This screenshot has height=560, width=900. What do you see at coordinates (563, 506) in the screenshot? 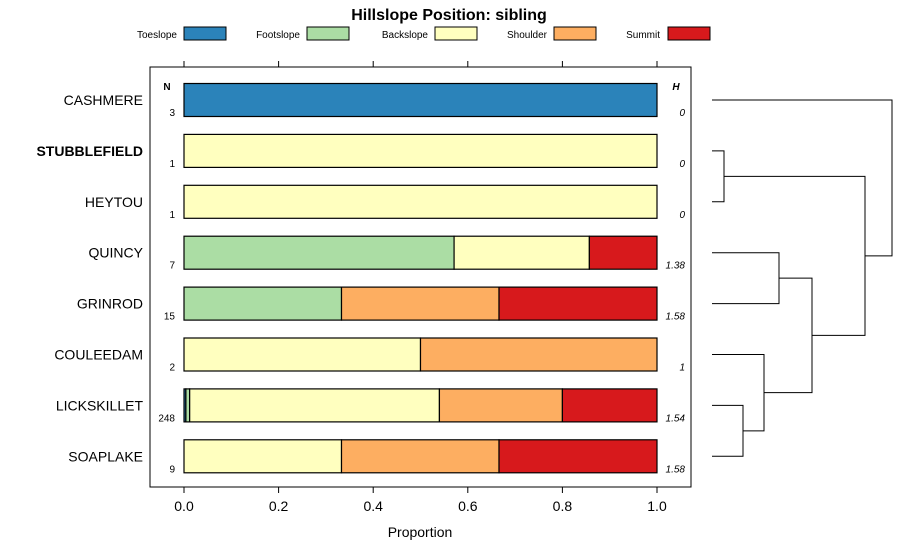
I see `x-tick-label: 0.8` at bounding box center [563, 506].